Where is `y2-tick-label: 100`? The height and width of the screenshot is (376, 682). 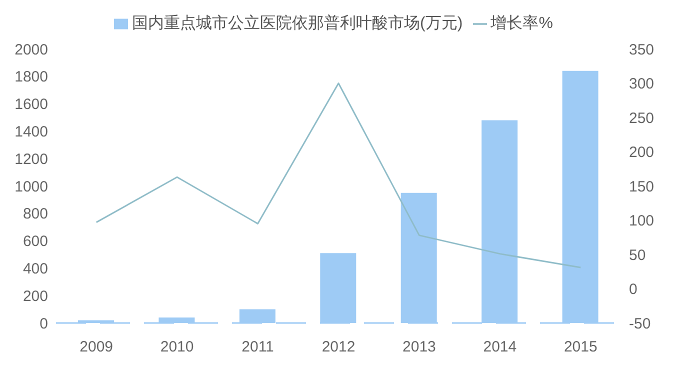
y2-tick-label: 100 is located at coordinates (641, 221).